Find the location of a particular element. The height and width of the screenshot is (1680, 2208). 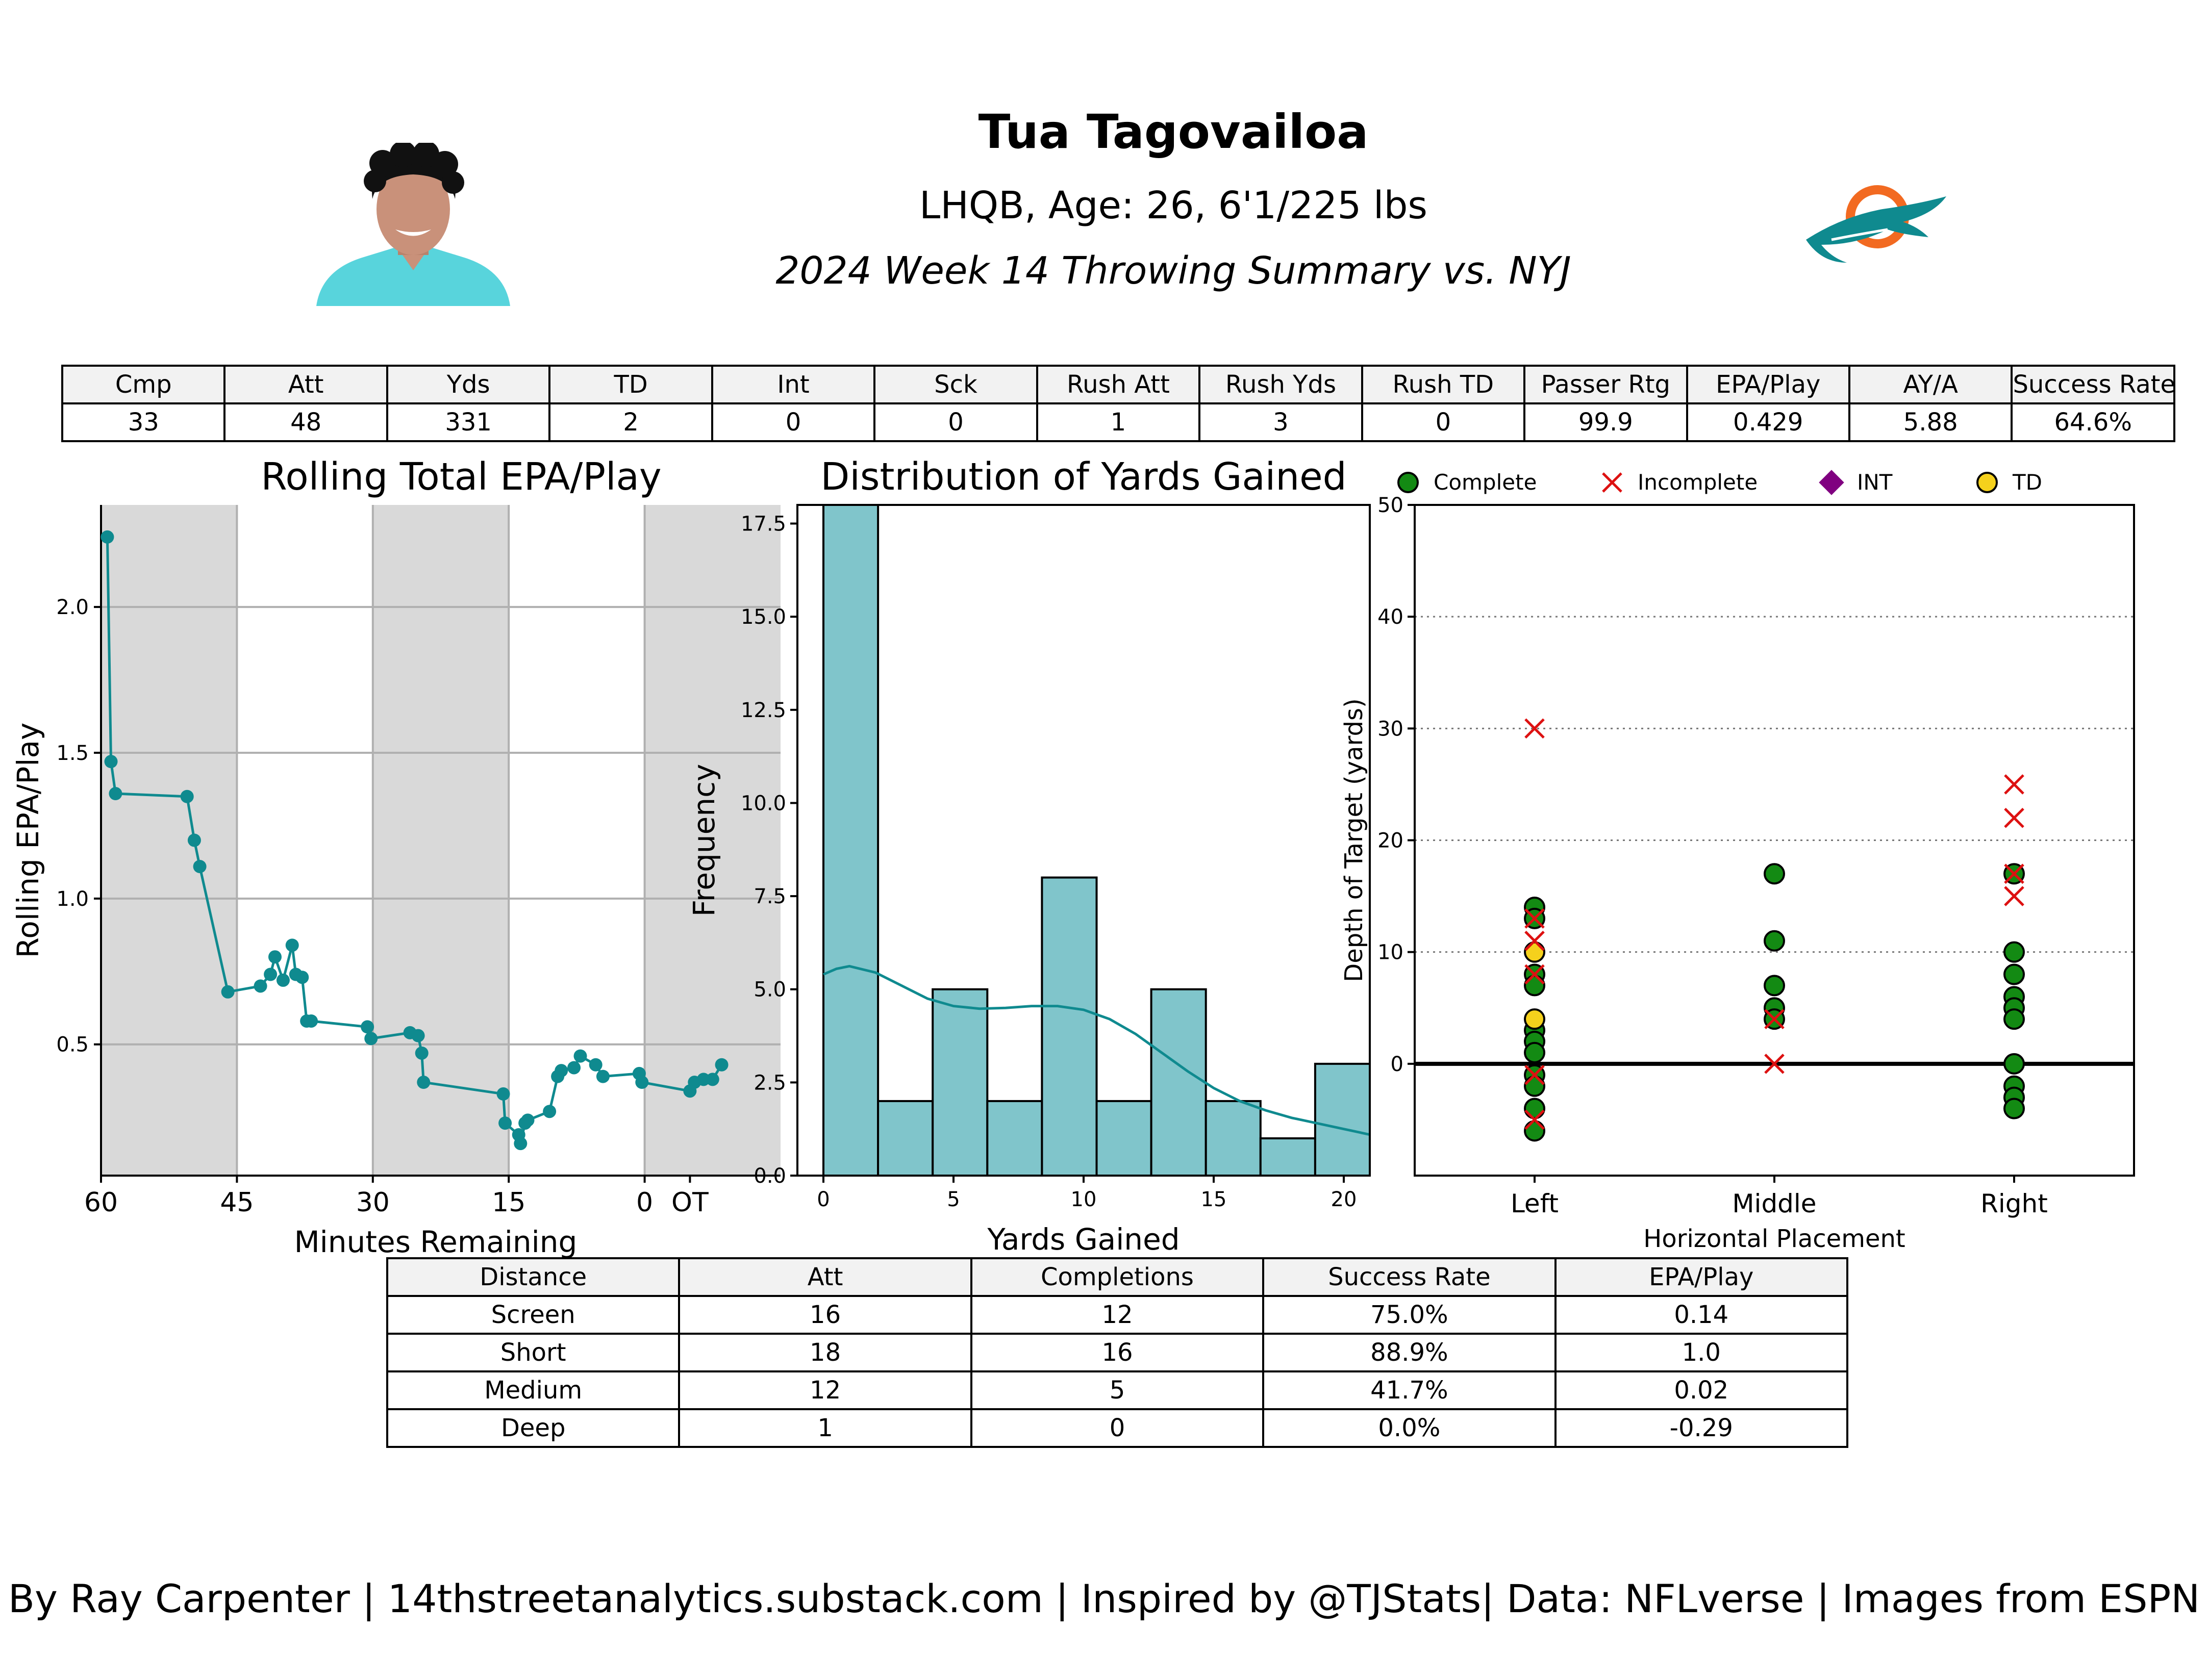

player-headshot is located at coordinates (413, 225).